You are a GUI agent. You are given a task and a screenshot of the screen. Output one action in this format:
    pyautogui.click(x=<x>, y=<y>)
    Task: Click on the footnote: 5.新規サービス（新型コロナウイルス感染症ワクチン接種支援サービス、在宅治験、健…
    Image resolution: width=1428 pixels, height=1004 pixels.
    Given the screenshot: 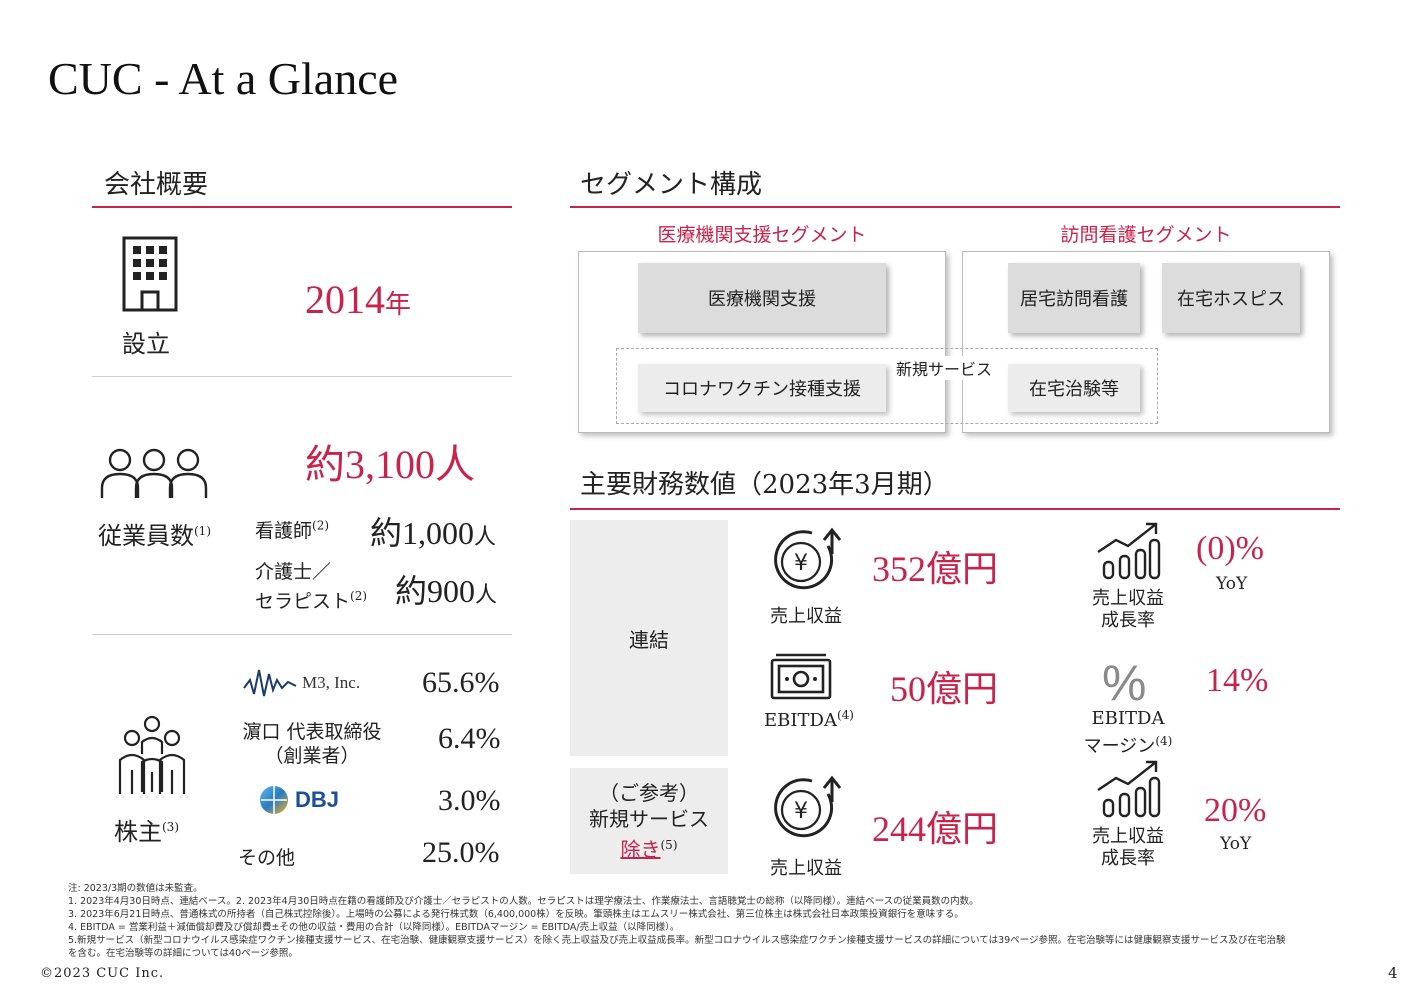 What is the action you would take?
    pyautogui.click(x=677, y=940)
    